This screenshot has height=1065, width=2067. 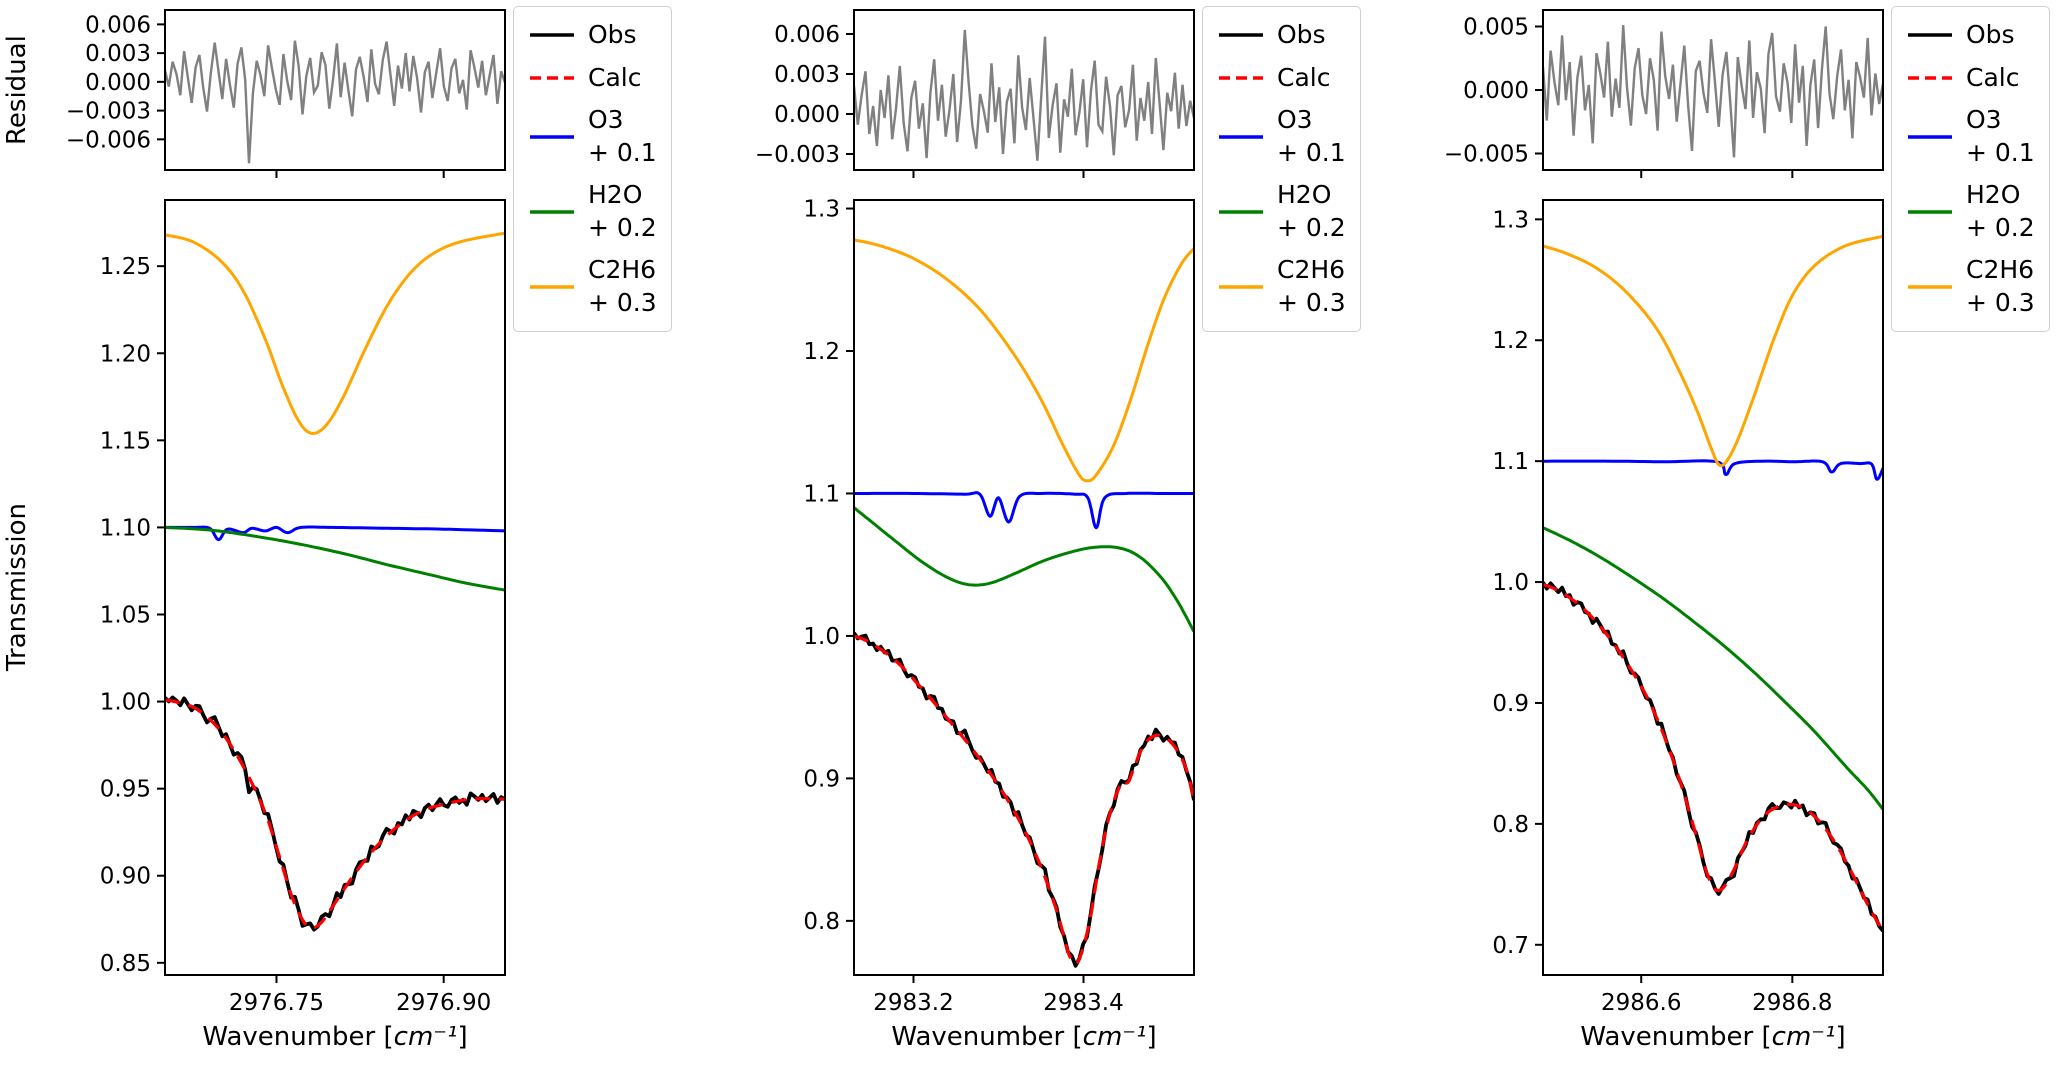 What do you see at coordinates (17, 587) in the screenshot?
I see `transmission-axis-label: Transmission` at bounding box center [17, 587].